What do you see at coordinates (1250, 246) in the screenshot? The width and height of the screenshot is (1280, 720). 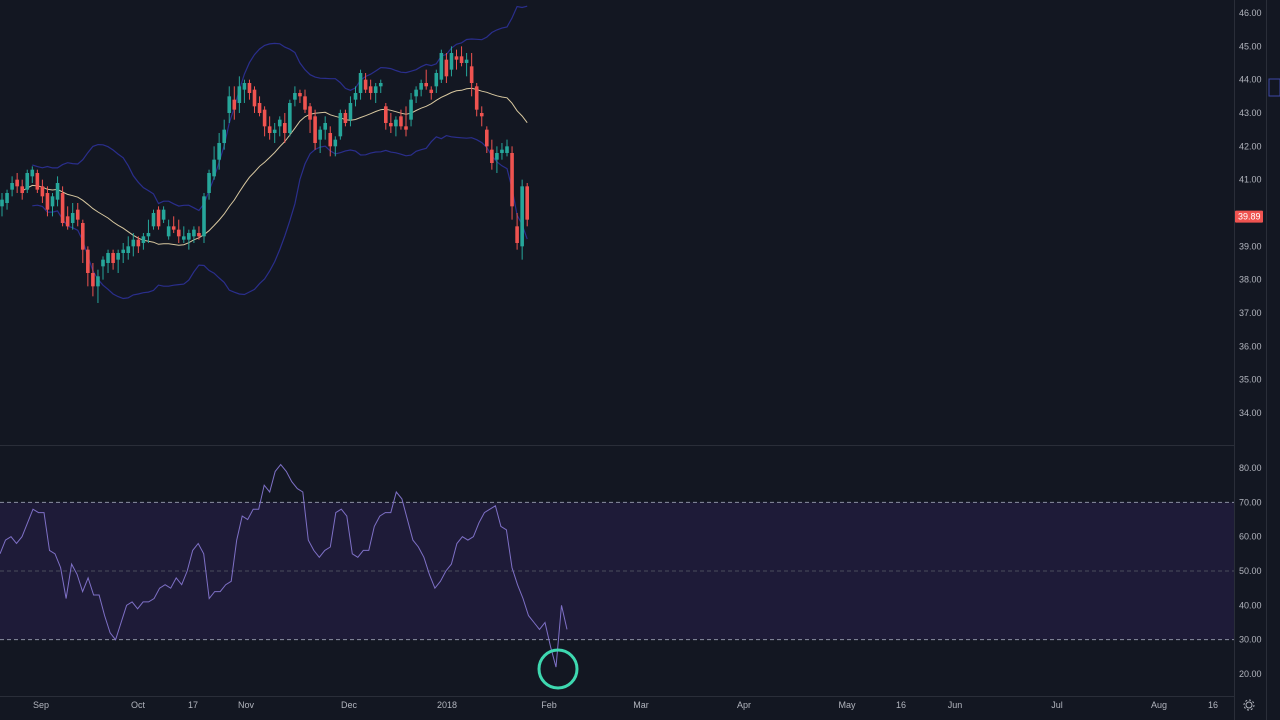 I see `price-tick-label: 39.00` at bounding box center [1250, 246].